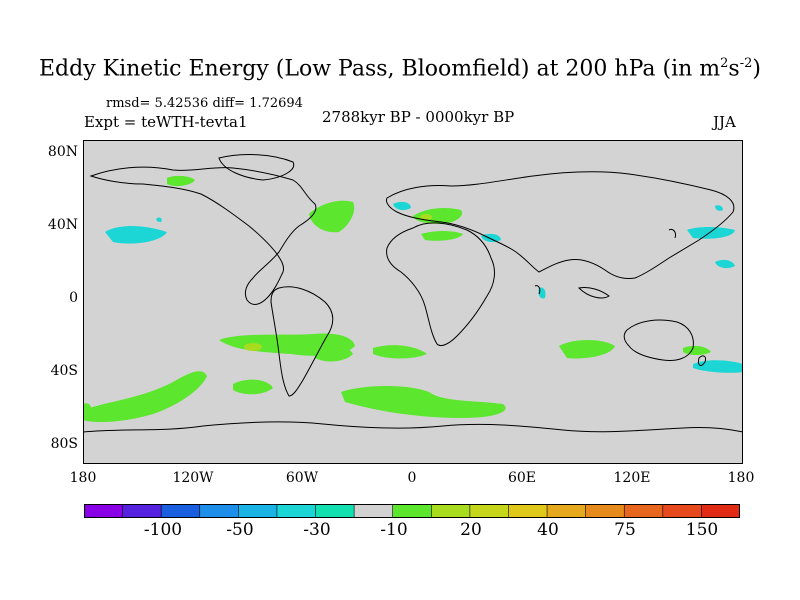 Image resolution: width=800 pixels, height=600 pixels. What do you see at coordinates (440, 284) in the screenshot?
I see `africa-coastline` at bounding box center [440, 284].